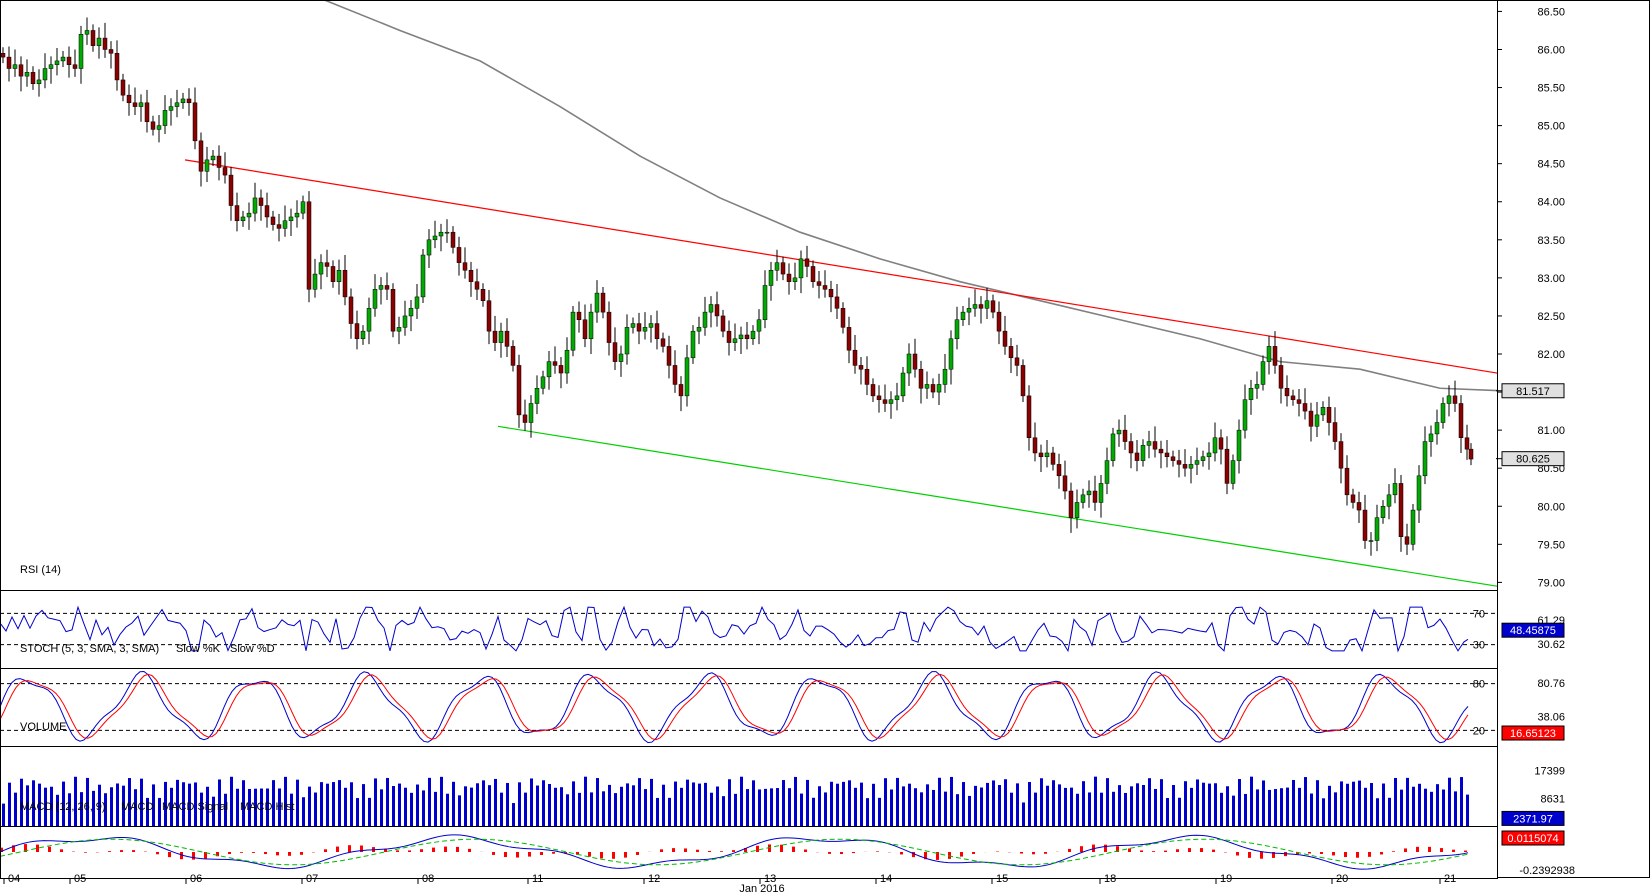  I want to click on date-tick-label: 12, so click(654, 879).